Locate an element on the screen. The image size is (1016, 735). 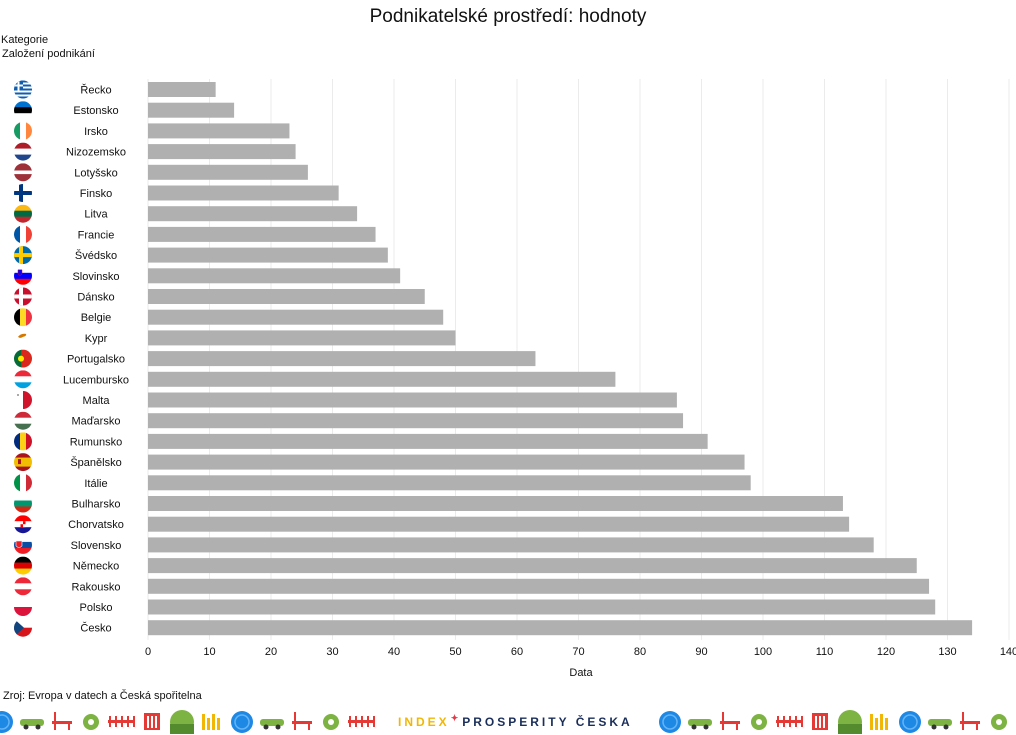
category-label: Bulharsko is located at coordinates (96, 505).